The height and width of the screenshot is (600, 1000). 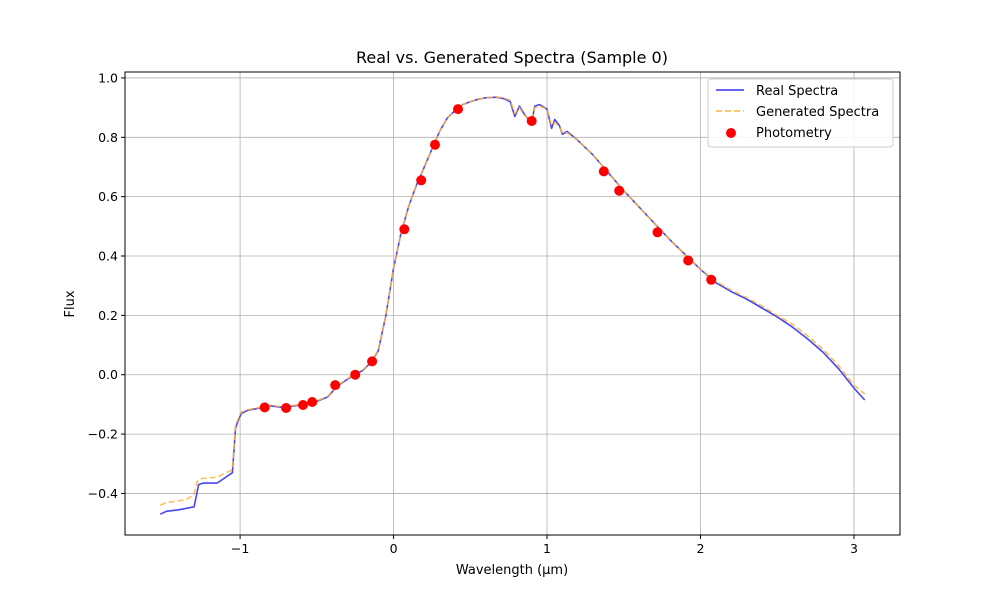 I want to click on x-tick-label: −1, so click(x=240, y=548).